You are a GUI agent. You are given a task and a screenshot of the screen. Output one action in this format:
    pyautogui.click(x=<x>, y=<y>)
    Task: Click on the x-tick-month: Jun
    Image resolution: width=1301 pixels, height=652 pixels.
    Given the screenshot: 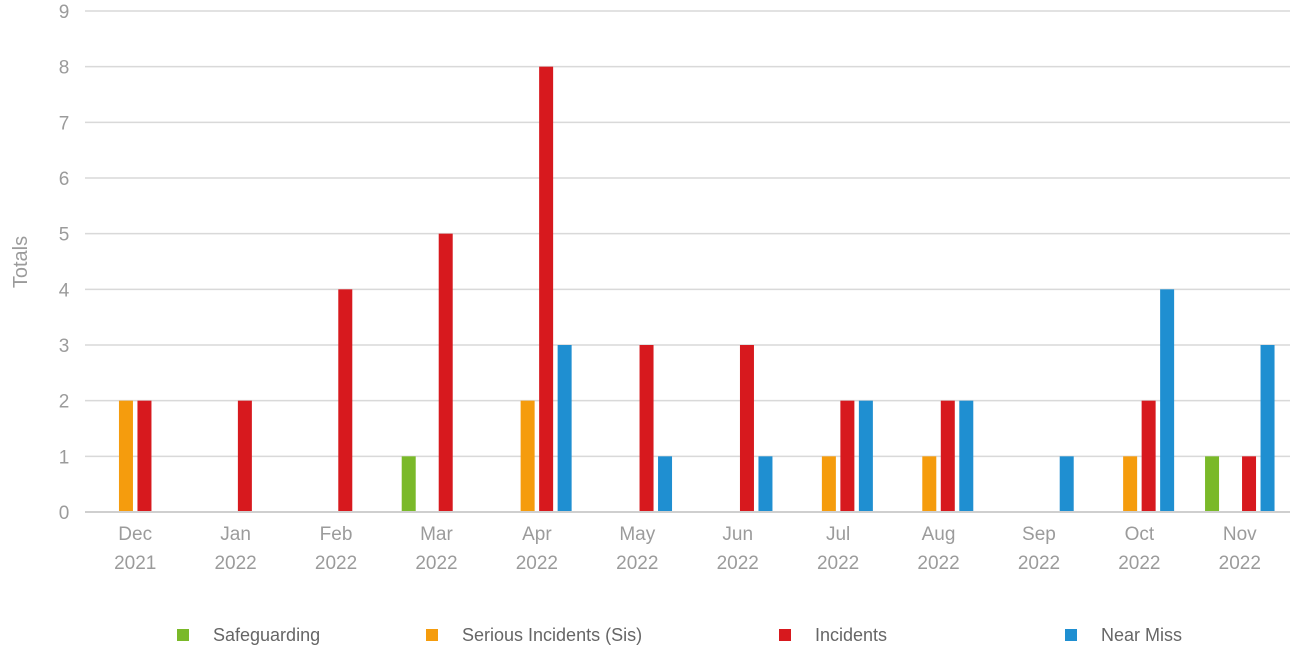 What is the action you would take?
    pyautogui.click(x=737, y=534)
    